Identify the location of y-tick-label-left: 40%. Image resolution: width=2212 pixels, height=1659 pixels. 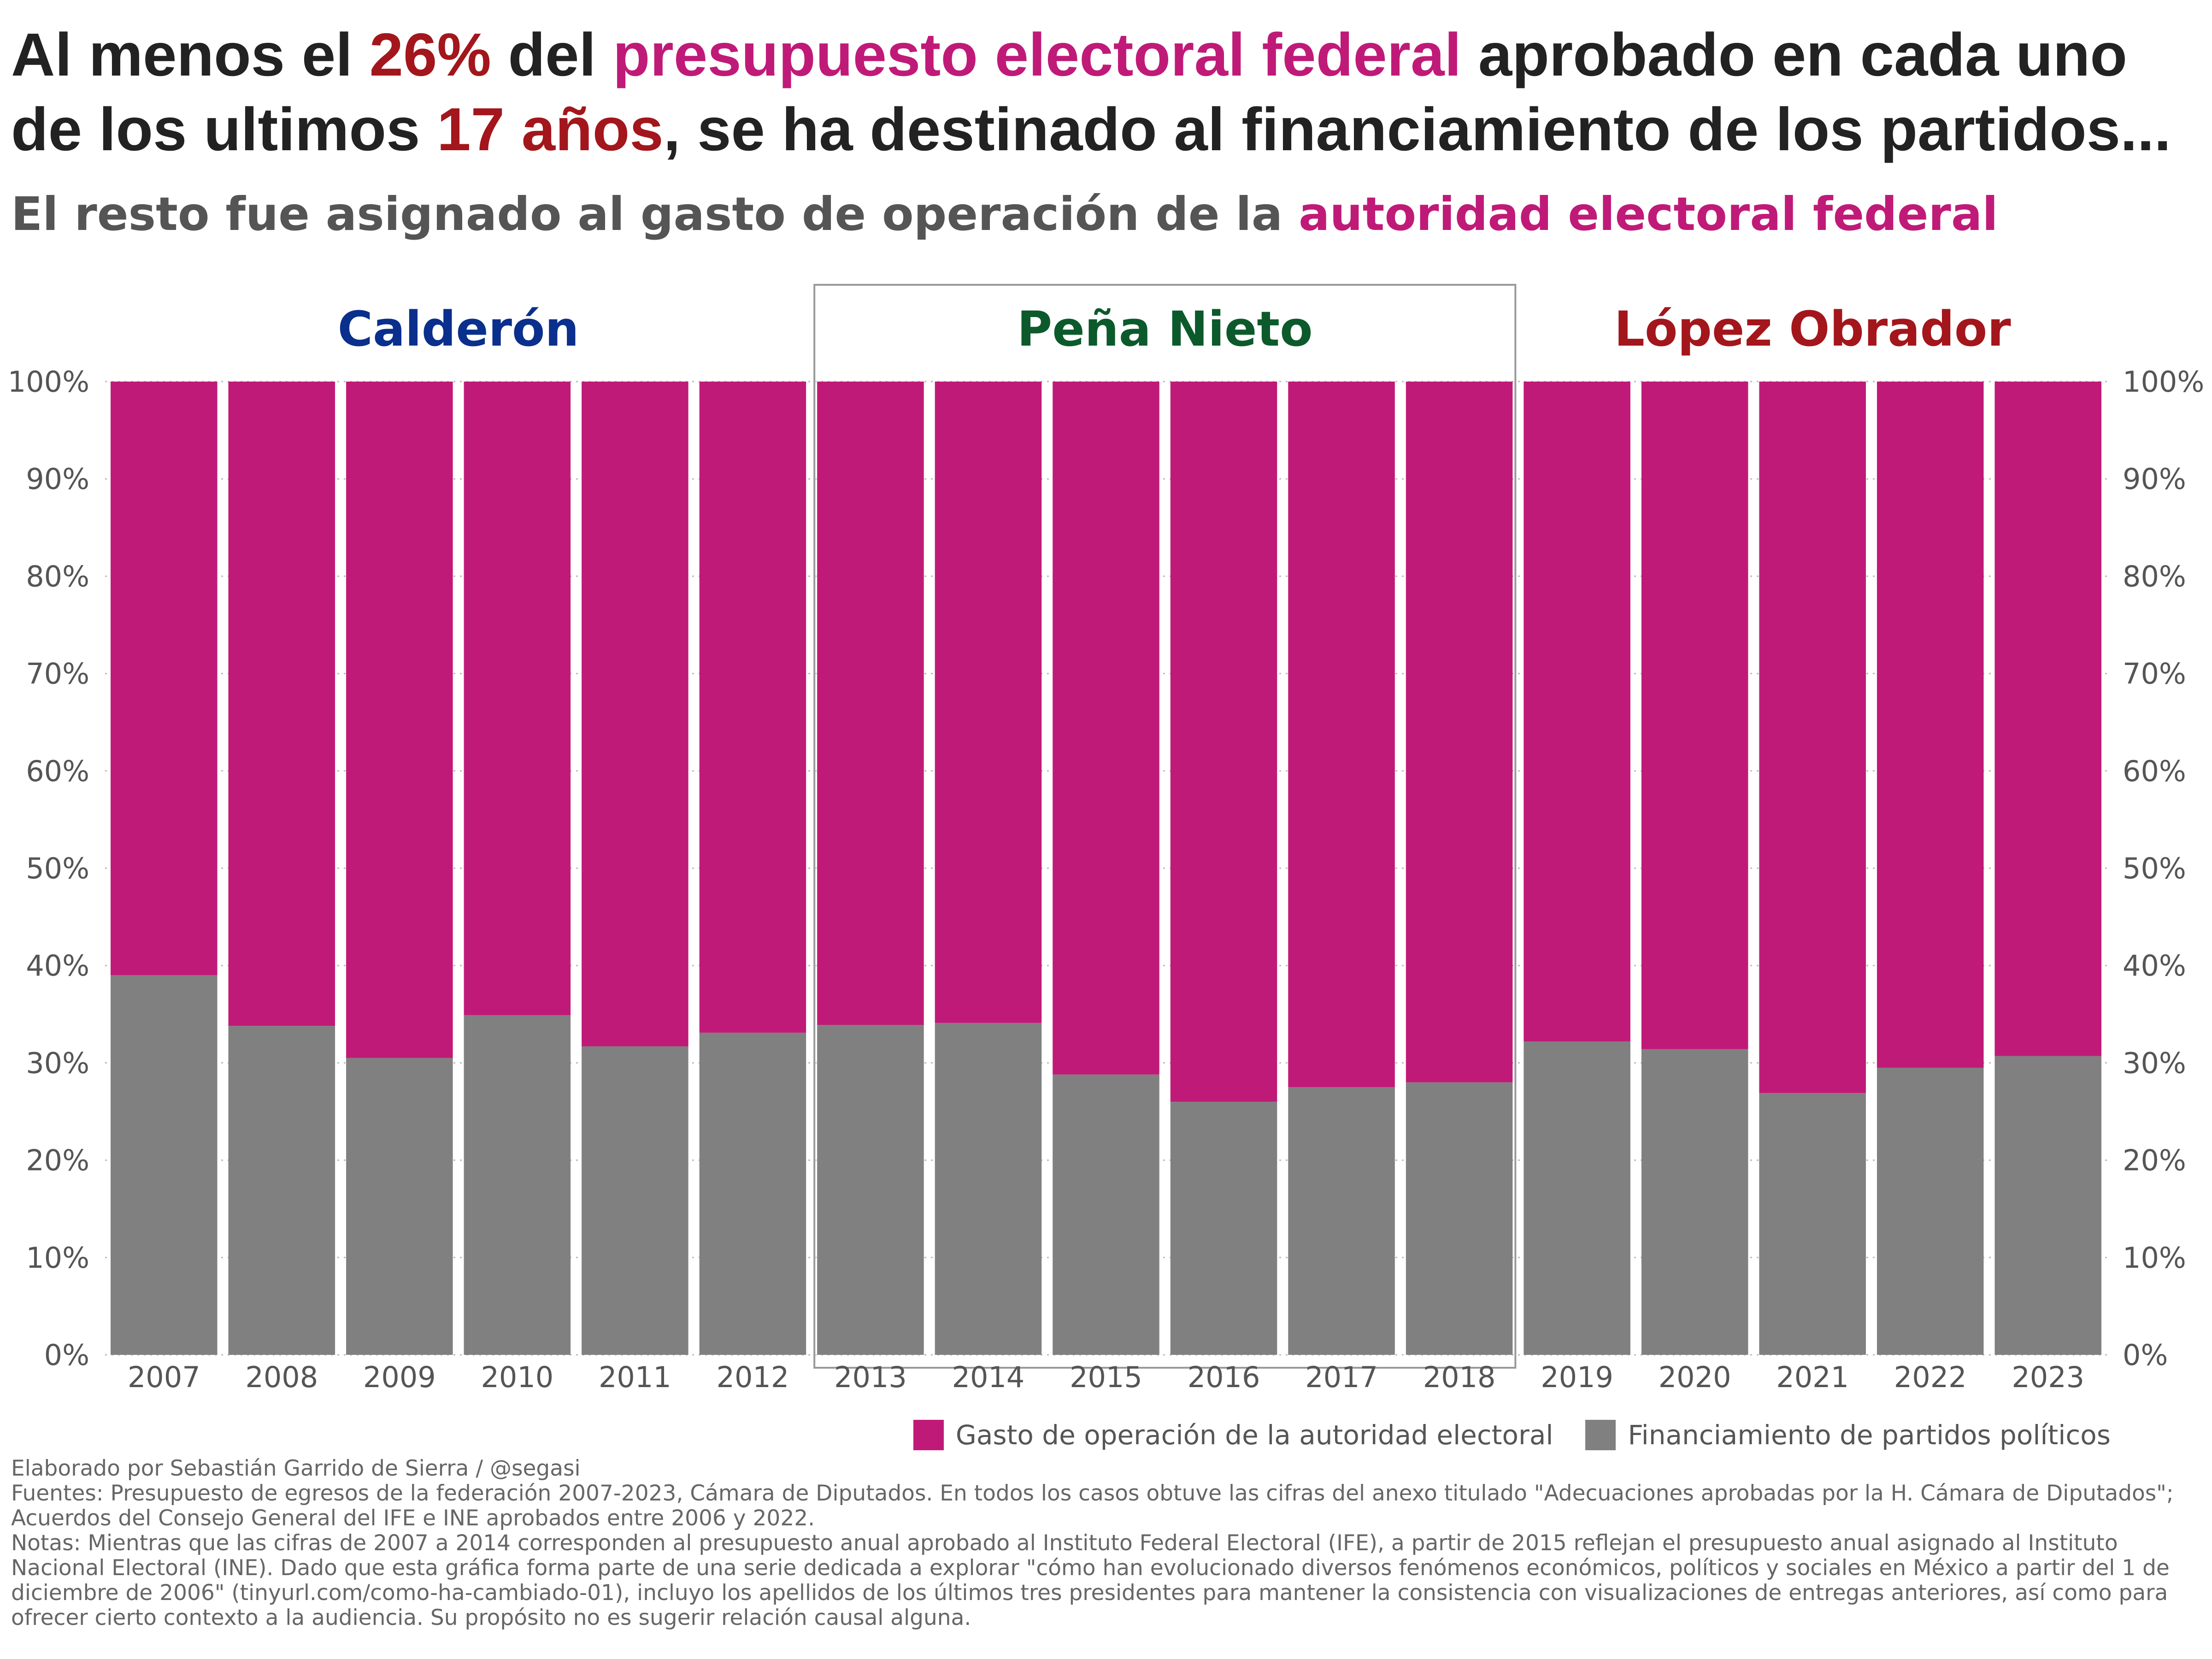
(57, 965).